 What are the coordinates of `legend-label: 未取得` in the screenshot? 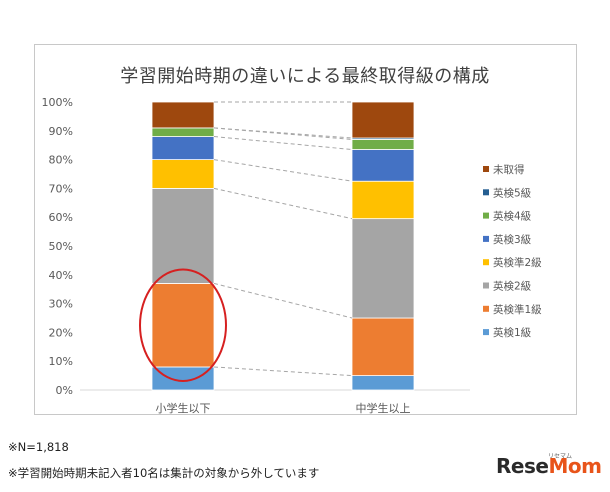 It's located at (509, 170).